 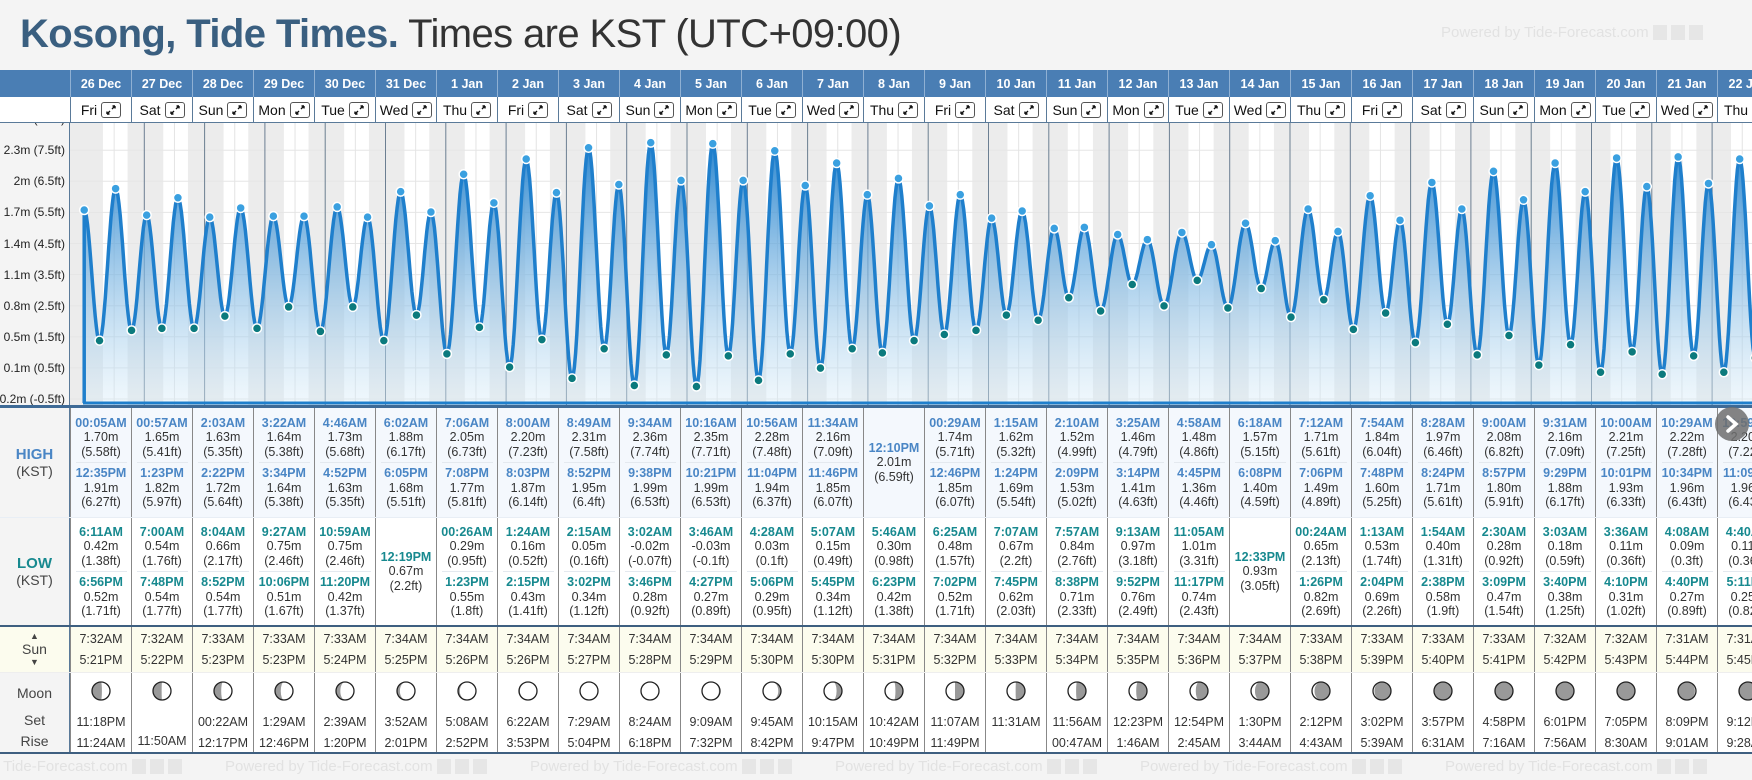 I want to click on sun-times-cell: 7:34AM 5:25PM, so click(x=405, y=649).